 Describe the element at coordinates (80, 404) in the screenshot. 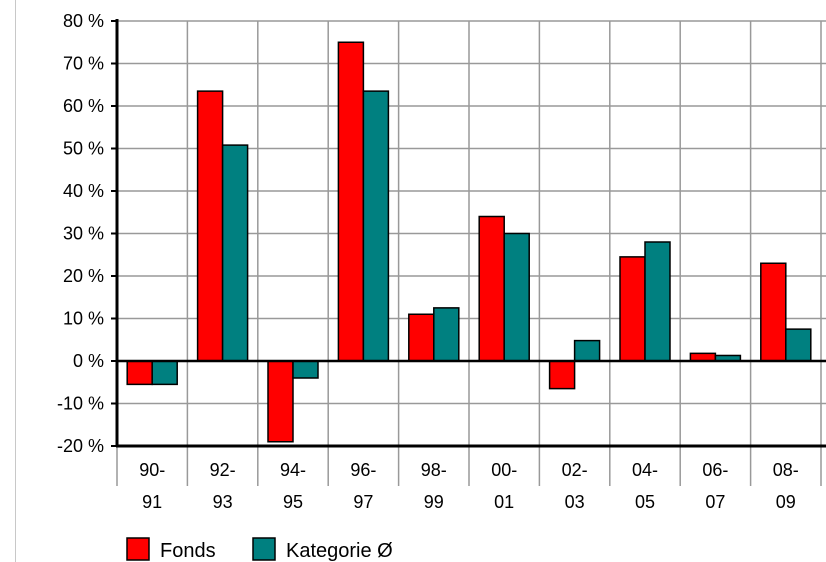

I see `y-tick-label: -10 %` at that location.